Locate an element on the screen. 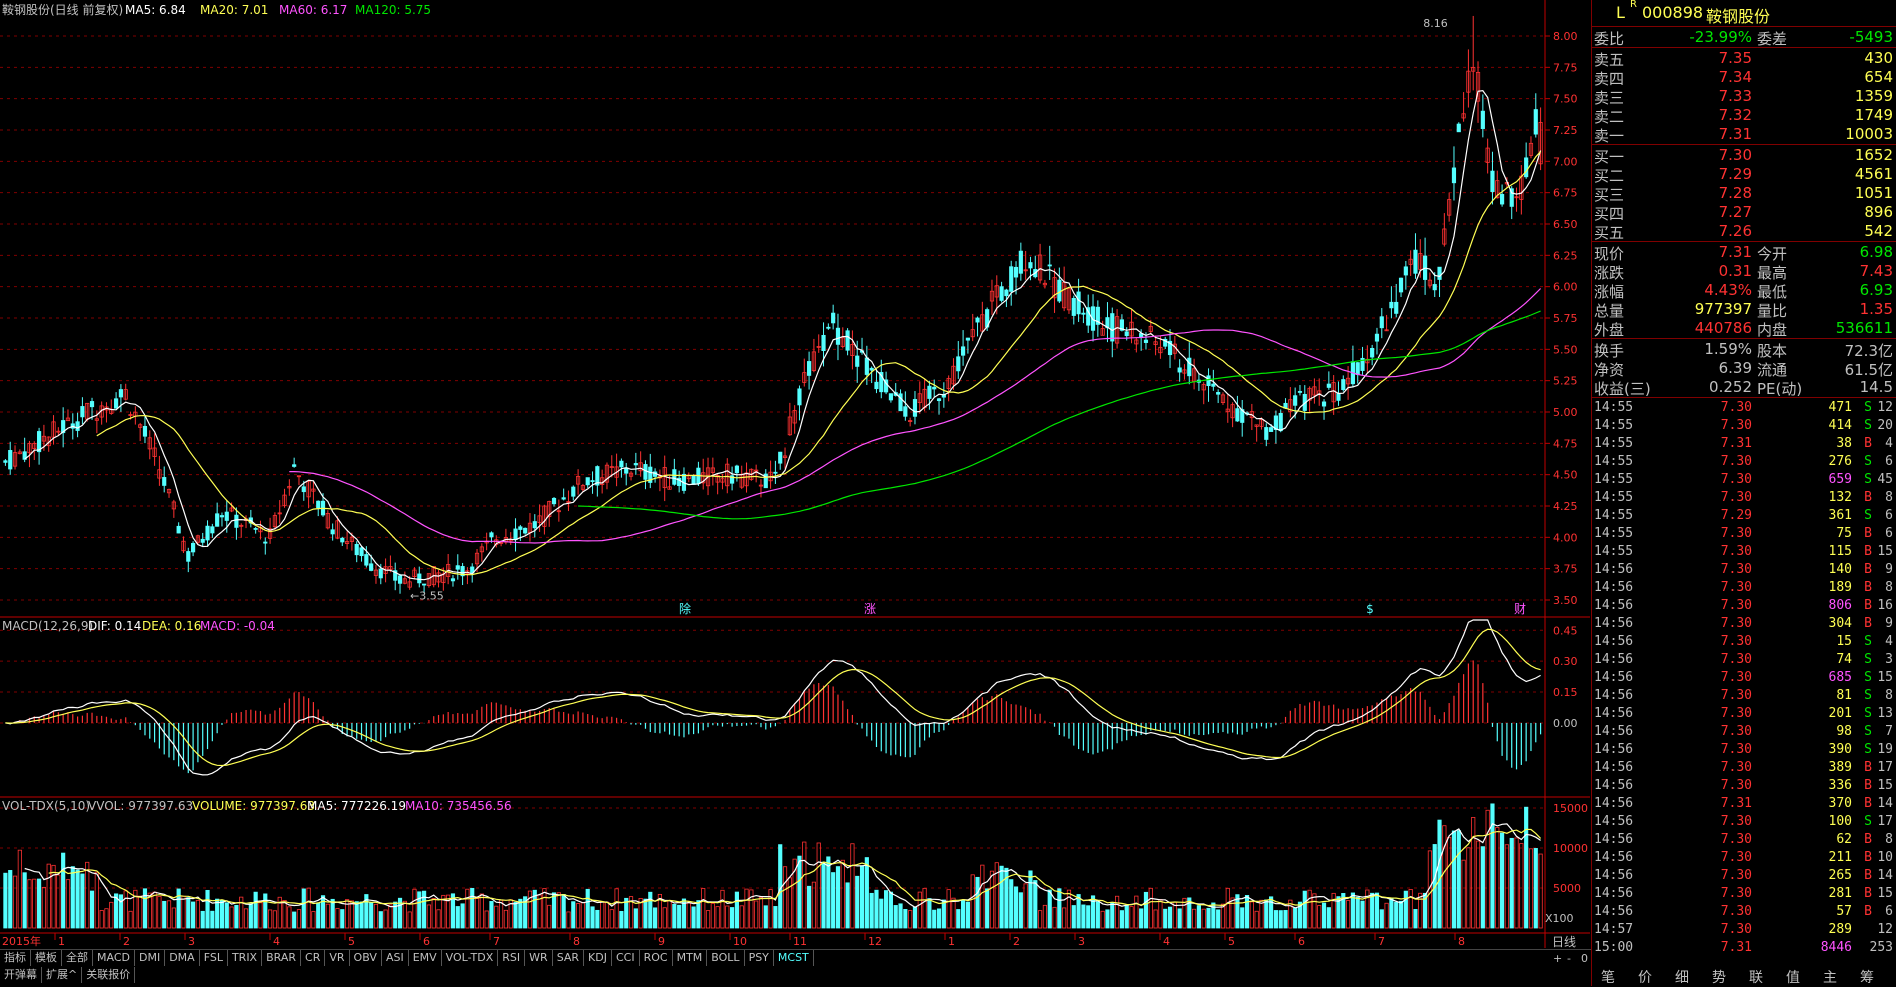 The width and height of the screenshot is (1896, 987). tick-volume: 390 is located at coordinates (1840, 749).